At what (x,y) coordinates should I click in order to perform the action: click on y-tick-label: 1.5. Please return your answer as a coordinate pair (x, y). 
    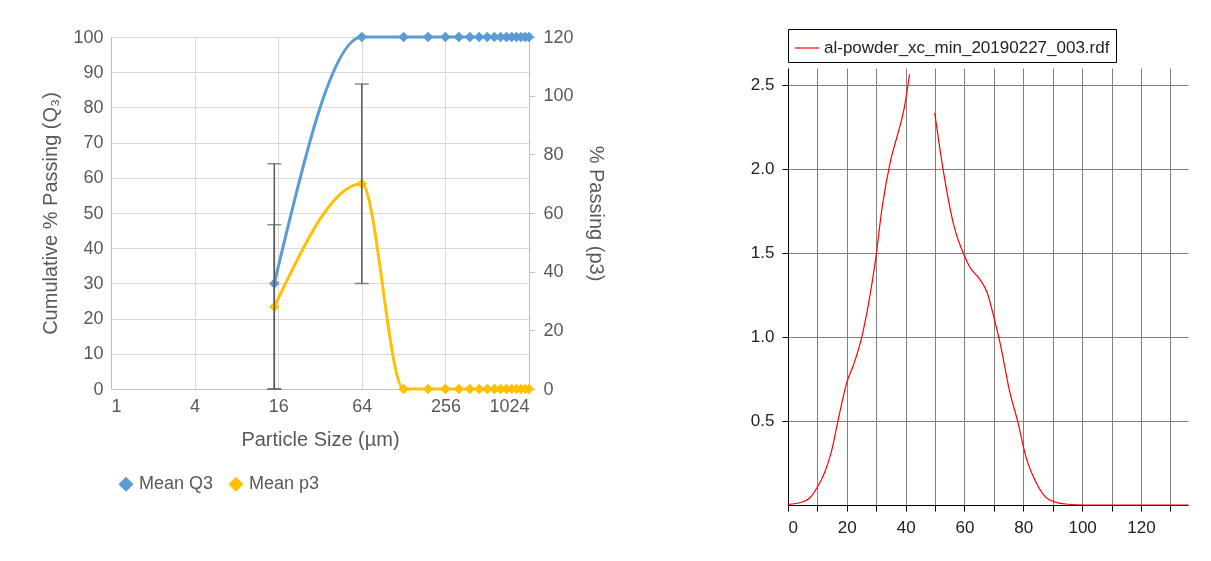
    Looking at the image, I should click on (762, 253).